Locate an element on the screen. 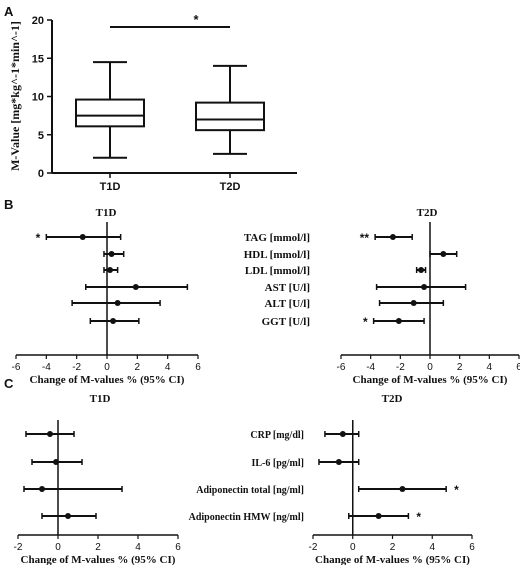 The height and width of the screenshot is (565, 520). forest-row-label: Adiponectin total [ng/ml] is located at coordinates (250, 490).